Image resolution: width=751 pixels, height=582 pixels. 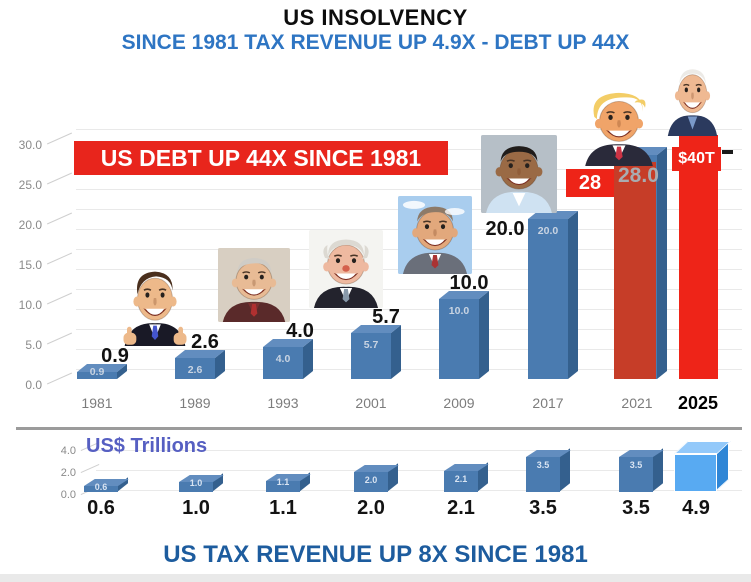 What do you see at coordinates (155, 304) in the screenshot?
I see `reagan-caricature` at bounding box center [155, 304].